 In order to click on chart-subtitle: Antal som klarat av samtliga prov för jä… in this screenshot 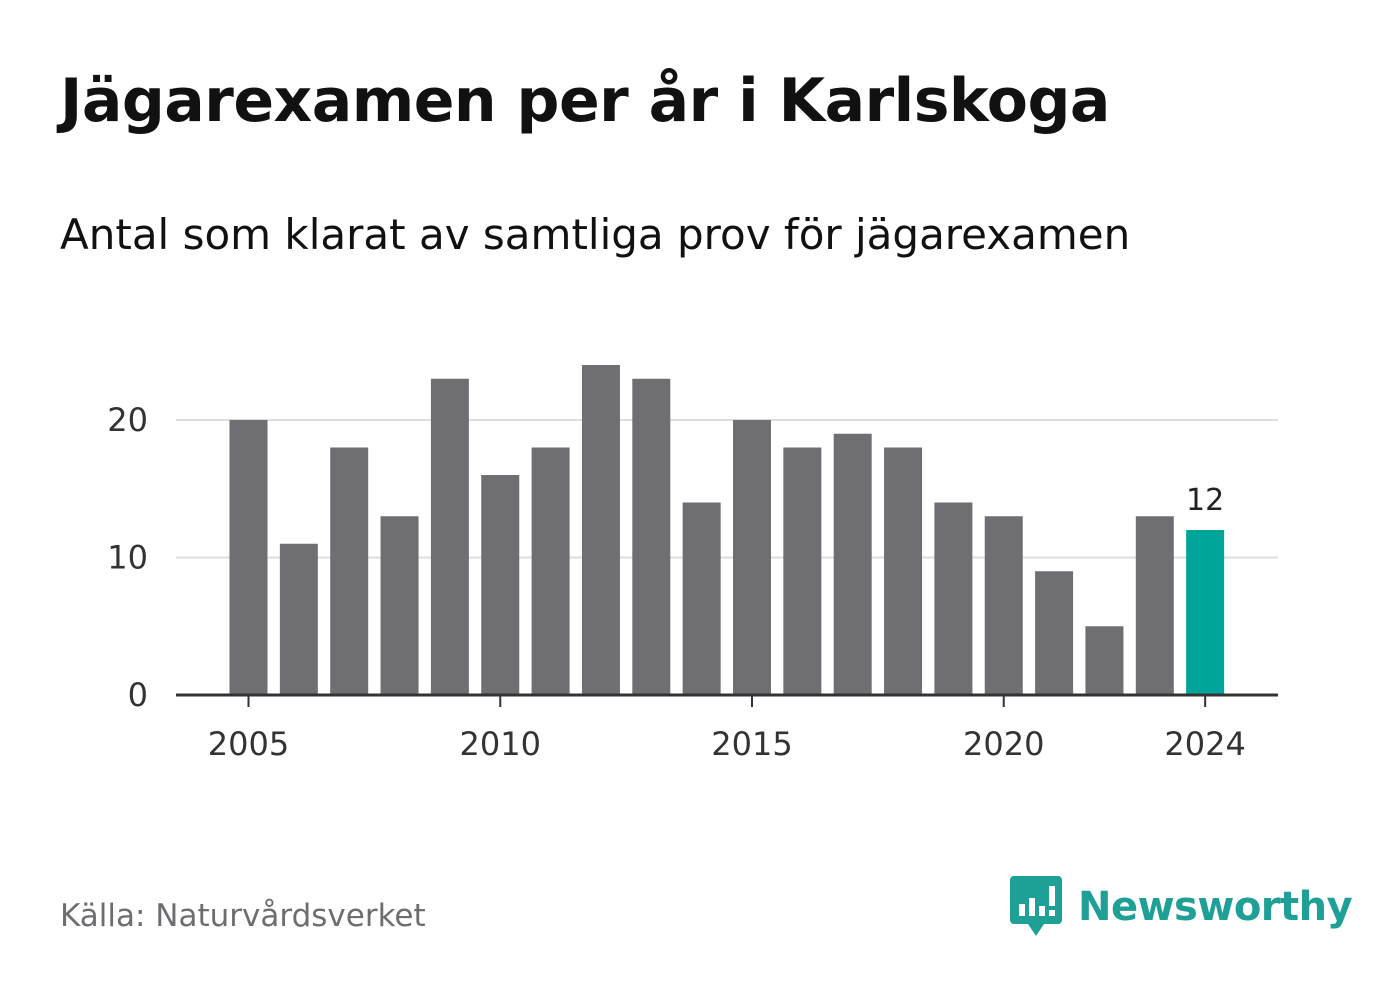, I will do `click(595, 234)`.